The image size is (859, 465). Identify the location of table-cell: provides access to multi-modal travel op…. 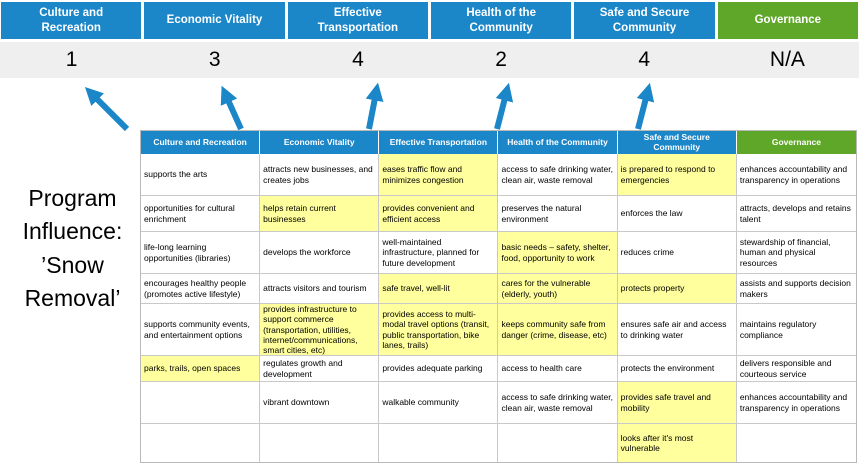
(439, 330).